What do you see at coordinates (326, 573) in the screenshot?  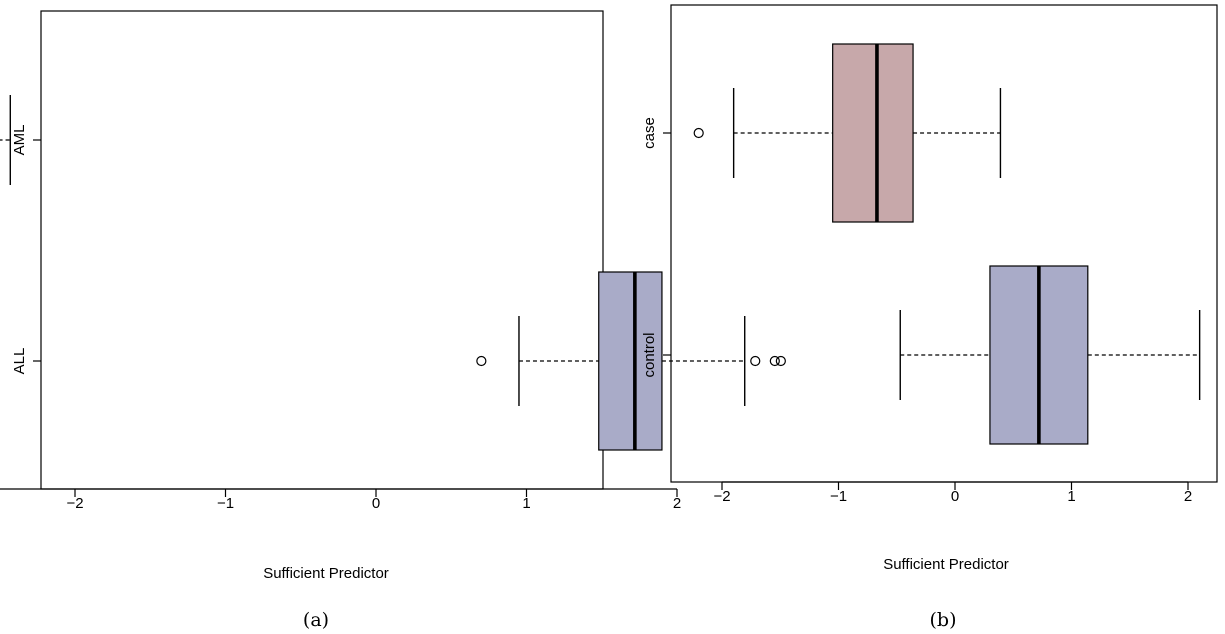 I see `panel-a-x-axis-label: Sufficient Predictor` at bounding box center [326, 573].